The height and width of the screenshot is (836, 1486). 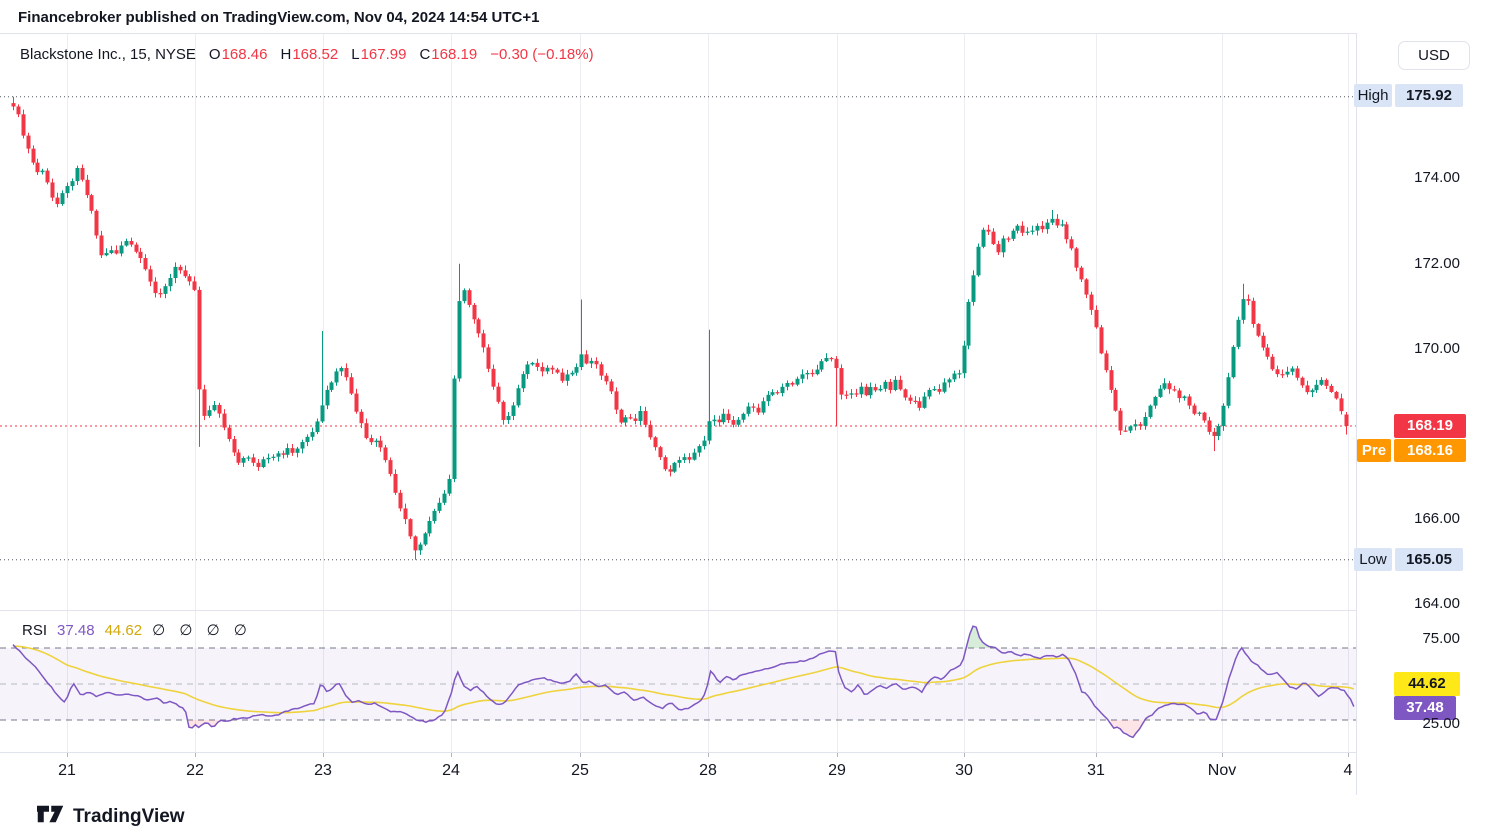 What do you see at coordinates (202, 630) in the screenshot?
I see `rsi-empty-values: ∅ ∅ ∅ ∅` at bounding box center [202, 630].